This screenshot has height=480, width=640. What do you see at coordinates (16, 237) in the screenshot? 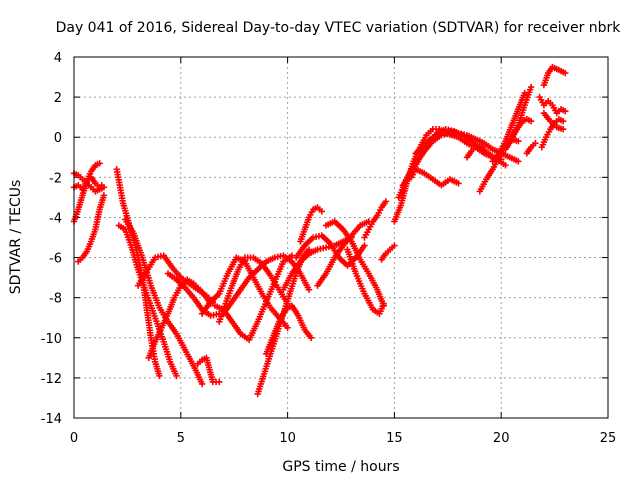
I see `y-axis-label: SDTVAR / TECUs` at bounding box center [16, 237].